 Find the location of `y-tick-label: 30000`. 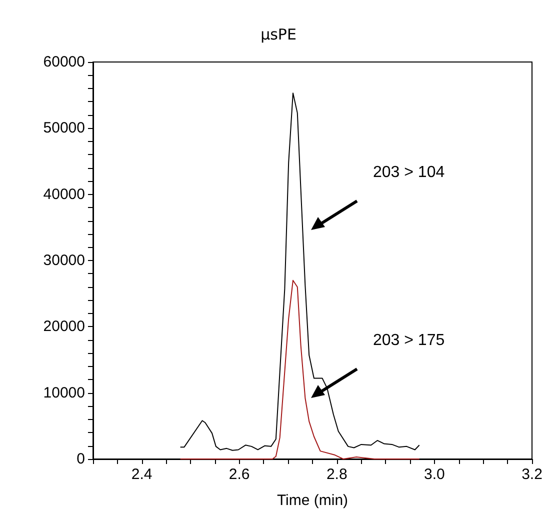

y-tick-label: 30000 is located at coordinates (64, 260).